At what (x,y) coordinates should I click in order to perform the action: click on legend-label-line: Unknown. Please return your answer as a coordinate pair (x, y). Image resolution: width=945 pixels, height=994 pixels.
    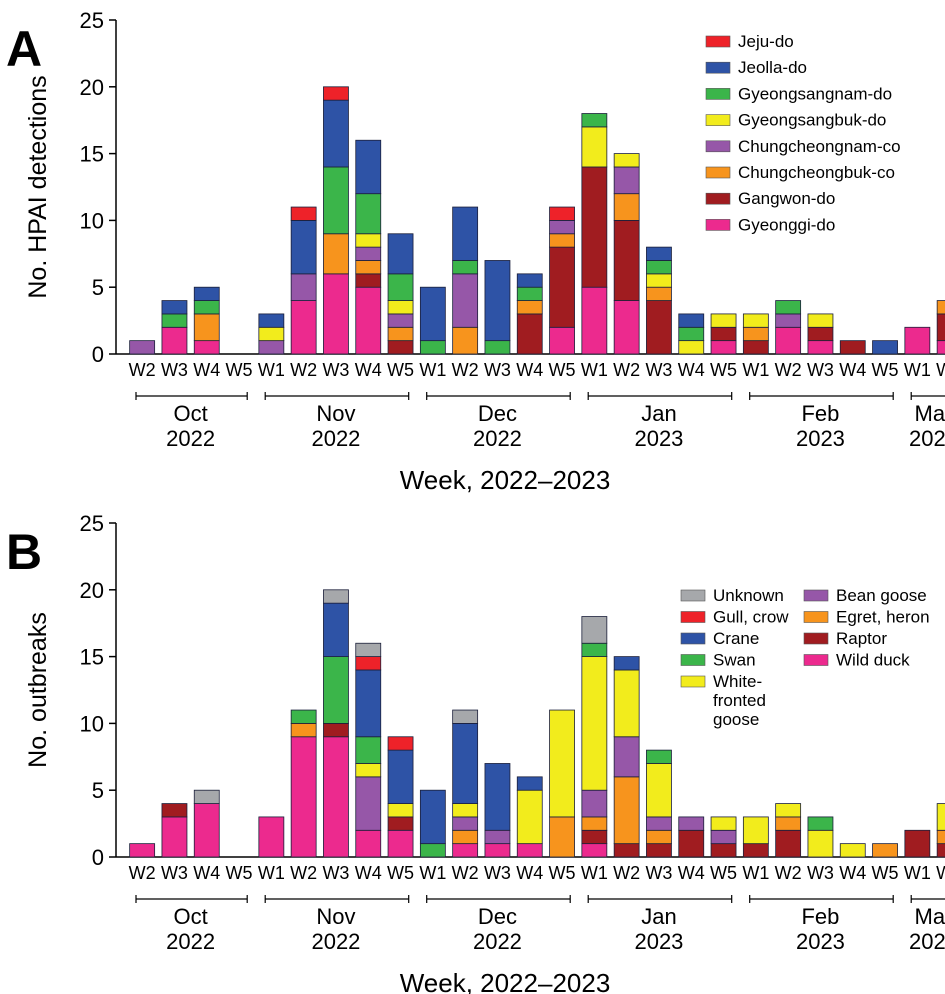
    Looking at the image, I should click on (748, 595).